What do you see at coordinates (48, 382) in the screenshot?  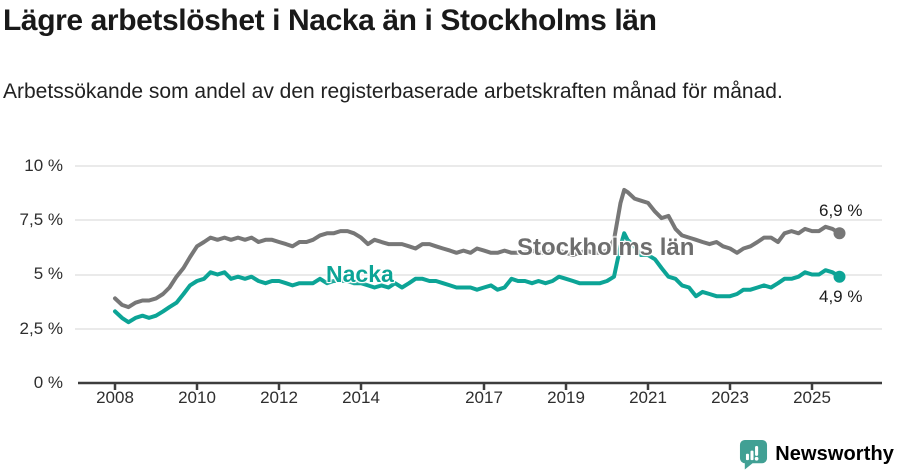 I see `y-axis-label-0: 0 %` at bounding box center [48, 382].